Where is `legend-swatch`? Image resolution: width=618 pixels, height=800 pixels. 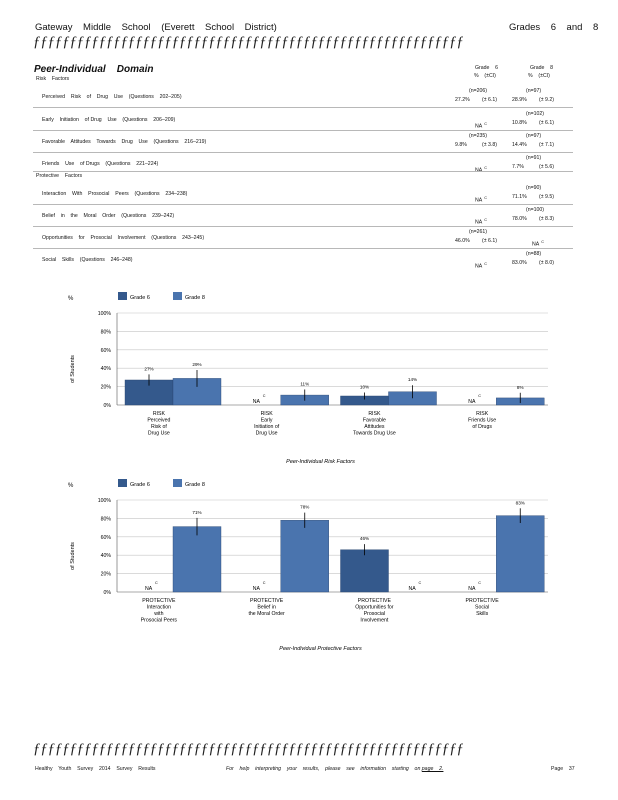 legend-swatch is located at coordinates (122, 483).